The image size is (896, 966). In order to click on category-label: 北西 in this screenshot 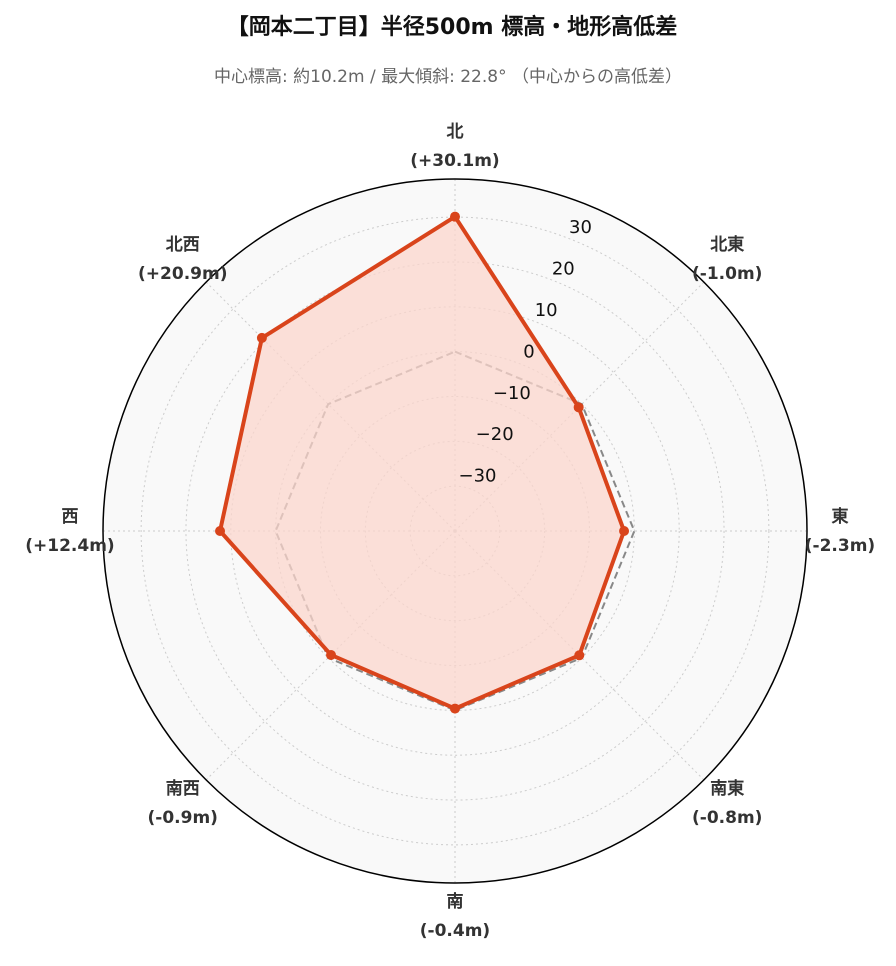, I will do `click(183, 245)`.